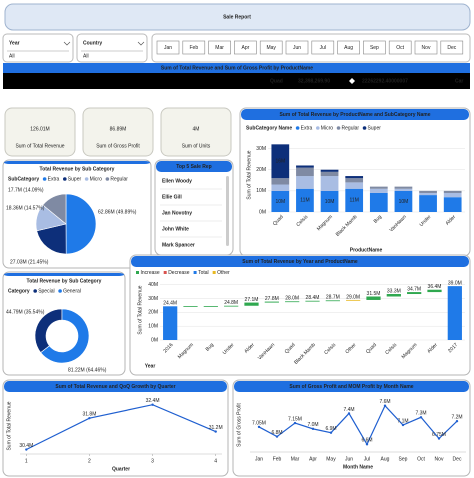 The height and width of the screenshot is (478, 474). I want to click on data-label: 27.03M (21.45%), so click(29, 262).